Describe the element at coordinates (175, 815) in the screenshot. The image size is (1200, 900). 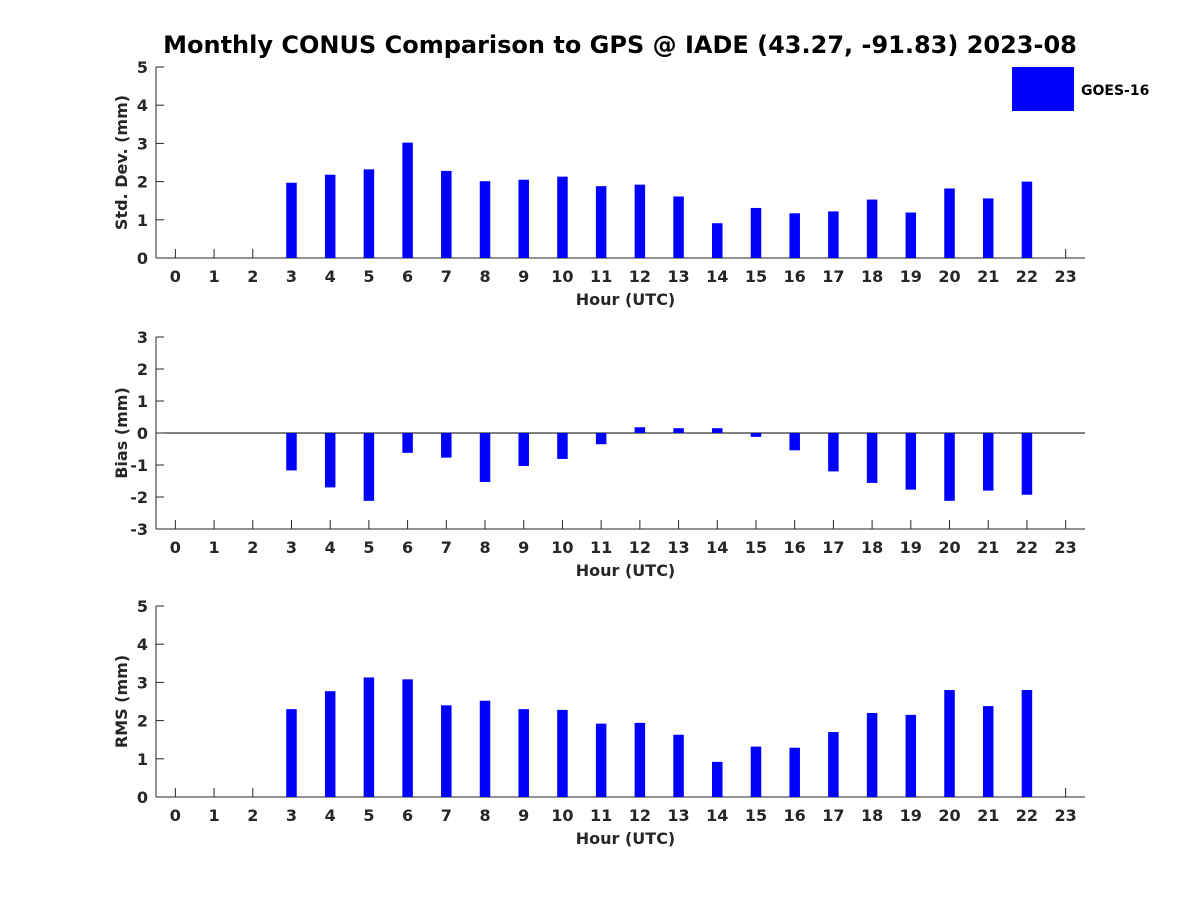
I see `x-tick-label: 0` at that location.